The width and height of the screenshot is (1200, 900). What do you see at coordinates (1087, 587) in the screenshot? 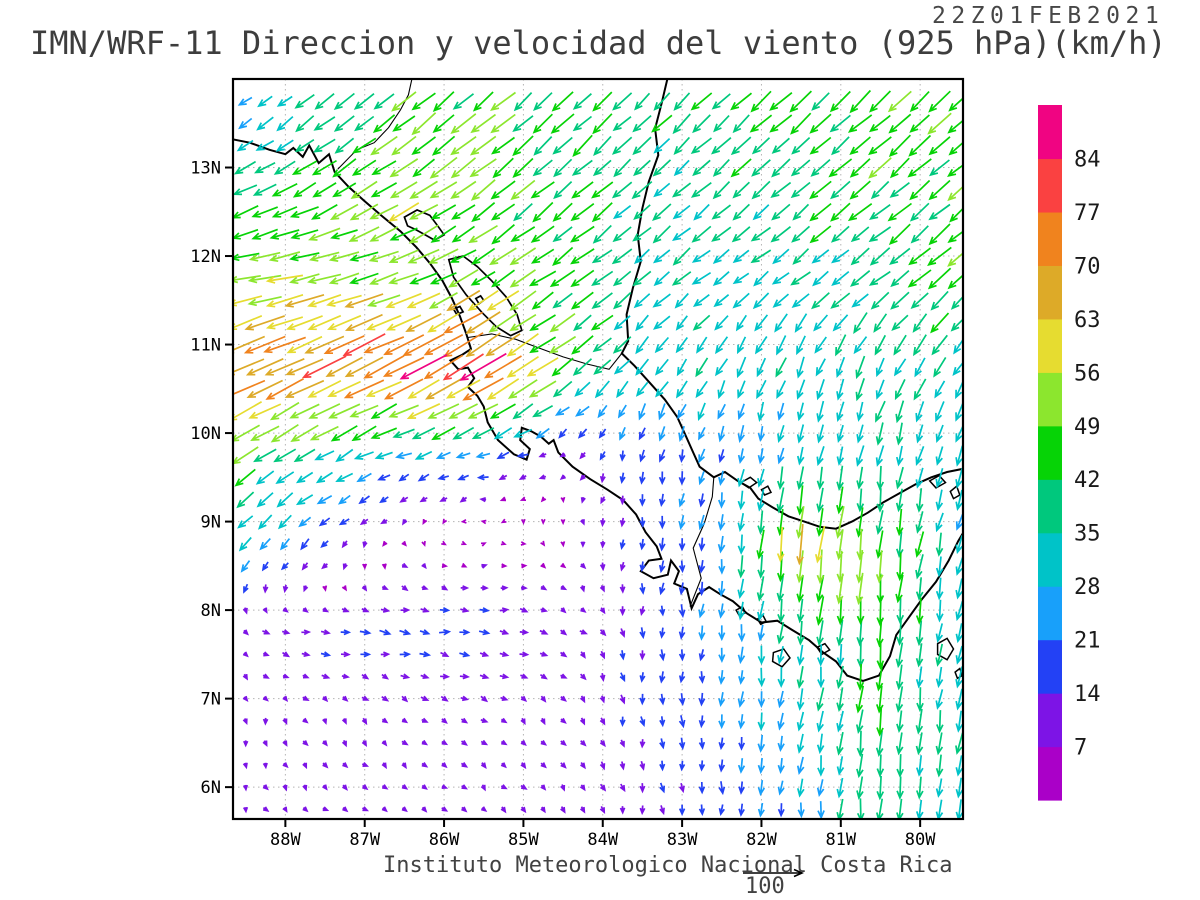
I see `colorbar-tick-label: 28` at bounding box center [1087, 587].